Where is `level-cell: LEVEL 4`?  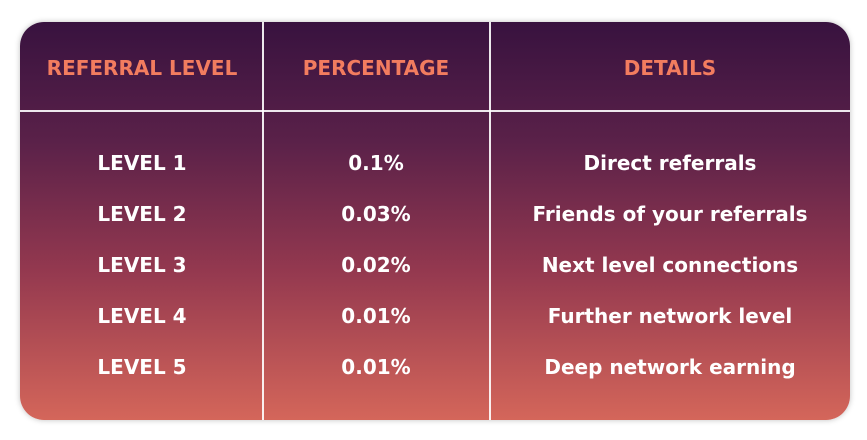 level-cell: LEVEL 4 is located at coordinates (142, 316).